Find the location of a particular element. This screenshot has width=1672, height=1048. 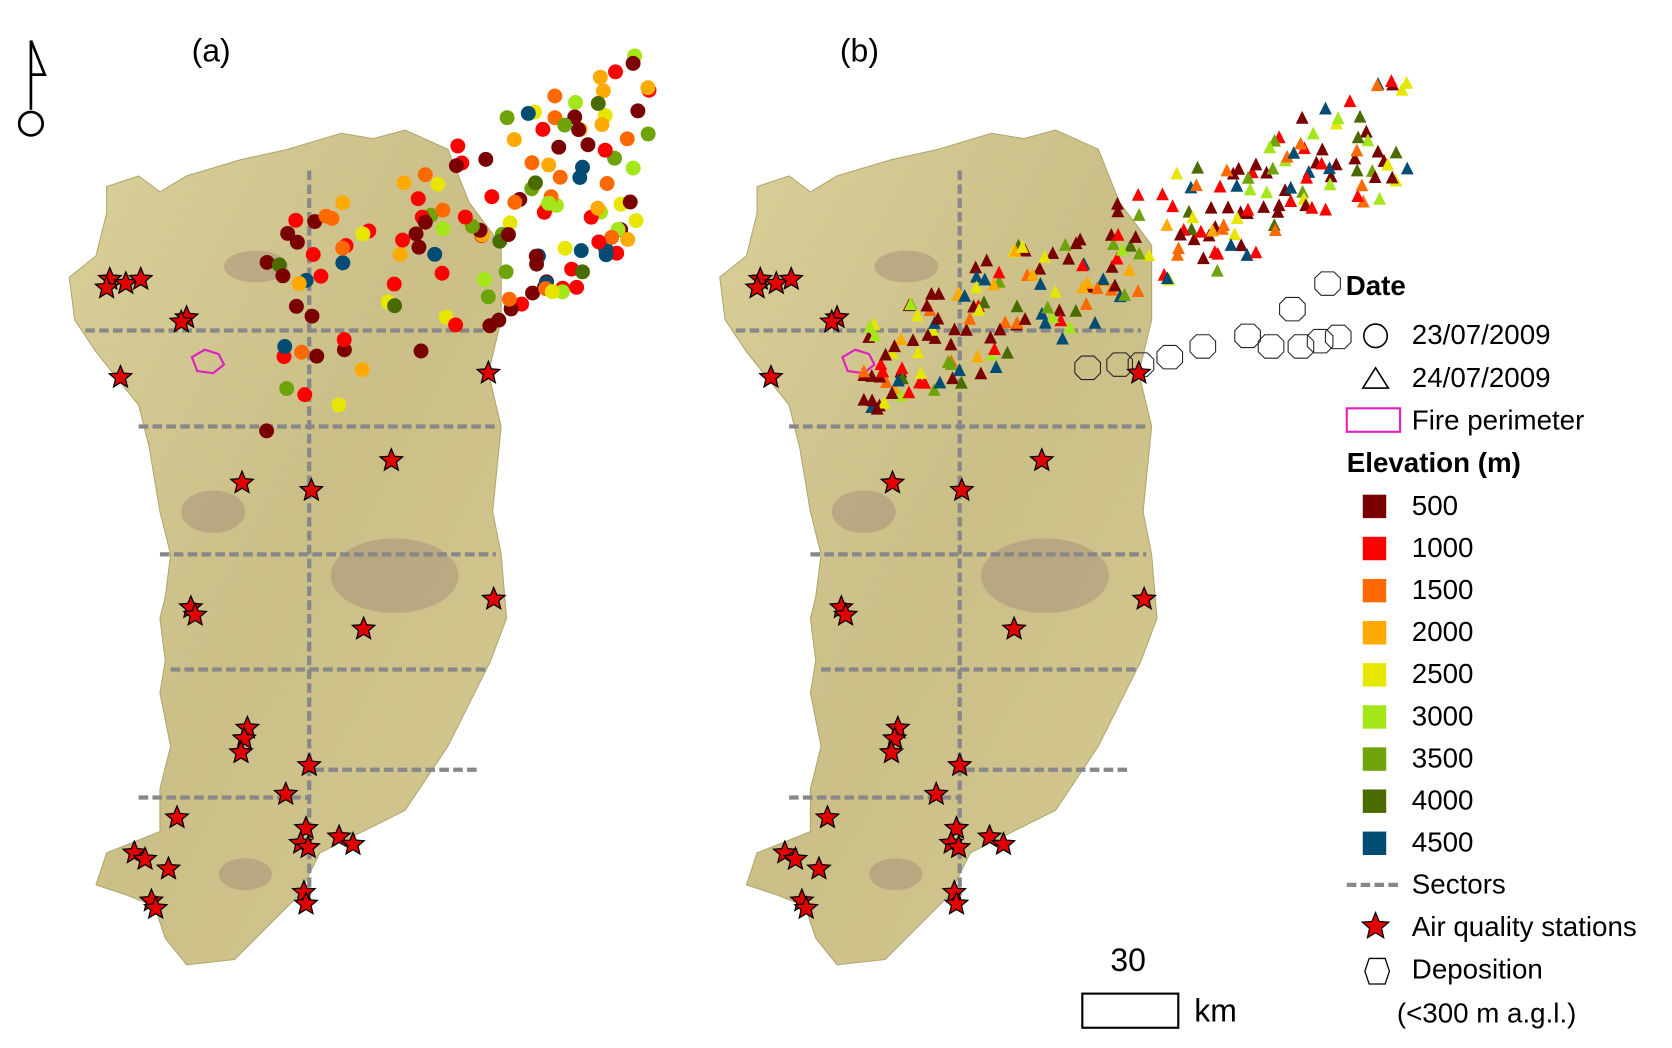

legend-label: 4500 is located at coordinates (1443, 842).